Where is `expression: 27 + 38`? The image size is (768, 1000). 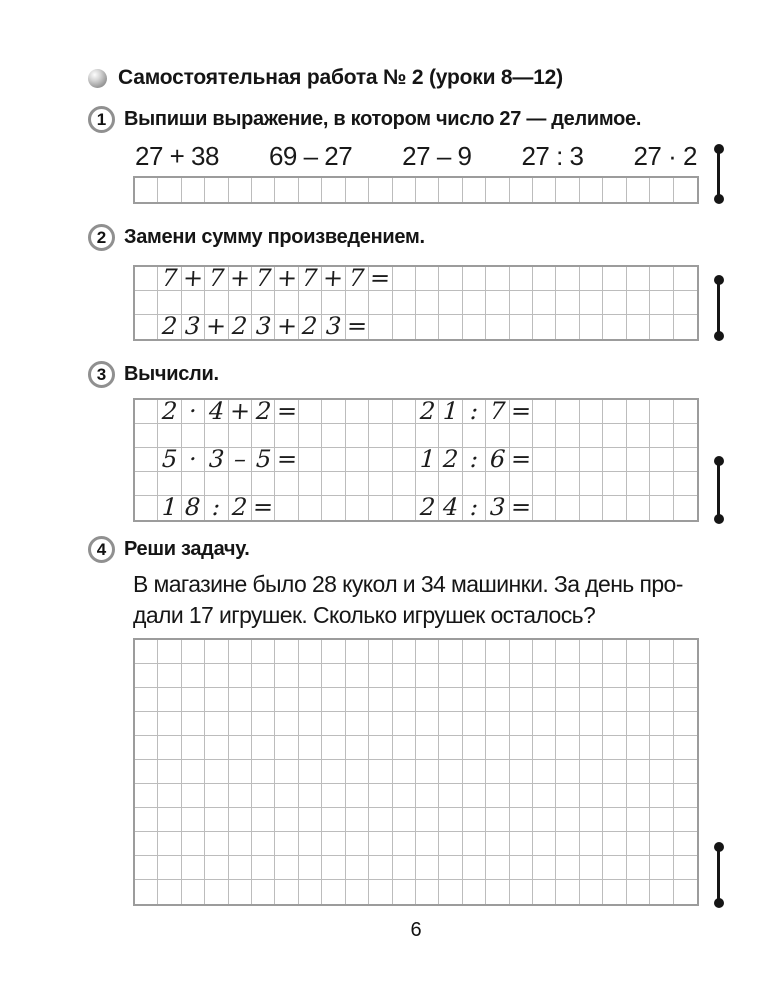 expression: 27 + 38 is located at coordinates (177, 156).